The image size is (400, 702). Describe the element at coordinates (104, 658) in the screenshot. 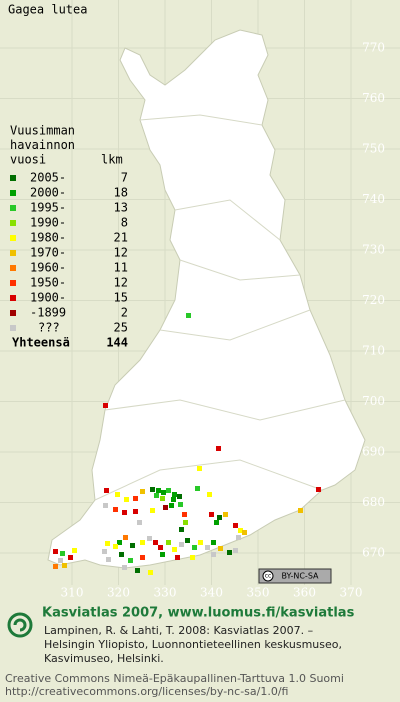

I see `citation-line: Kasvimuseo, Helsinki.` at that location.